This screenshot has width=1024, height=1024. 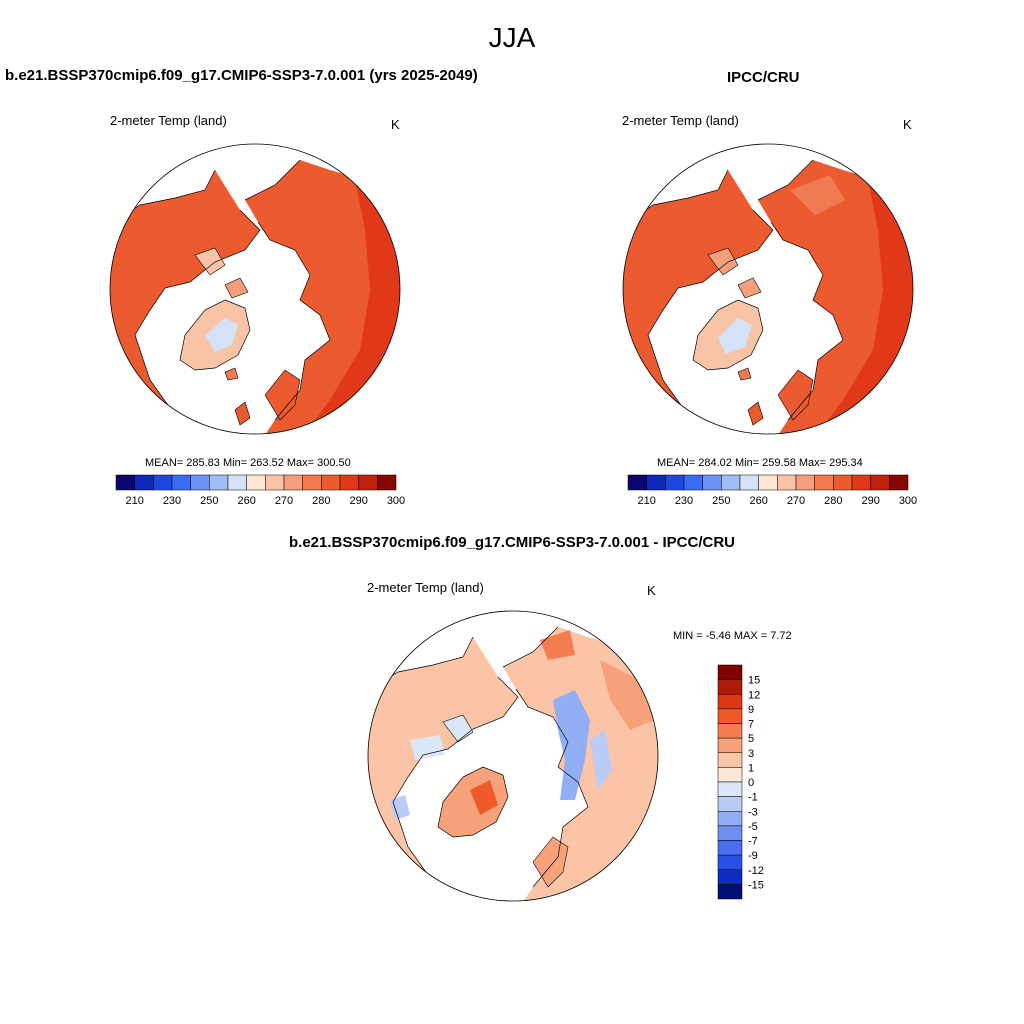 I want to click on panel-1-land-north-america, so click(x=185, y=302).